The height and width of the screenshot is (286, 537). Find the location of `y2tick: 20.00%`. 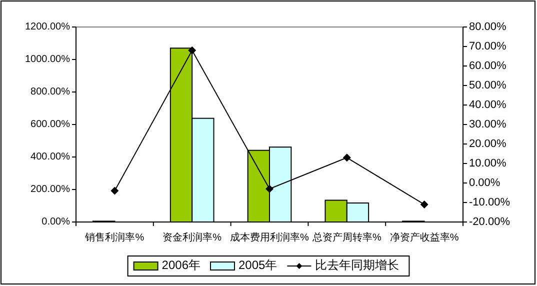

y2tick: 20.00% is located at coordinates (487, 144).